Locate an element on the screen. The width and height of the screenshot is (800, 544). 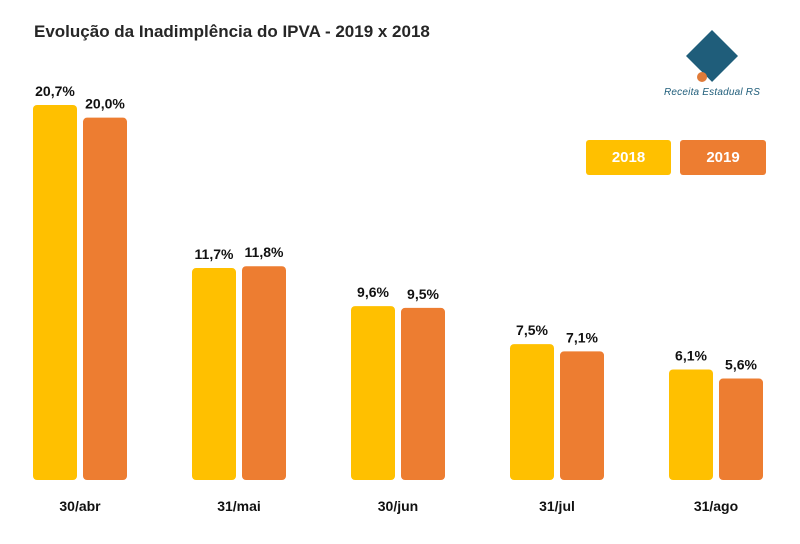
diamond-logo-icon is located at coordinates (712, 56).